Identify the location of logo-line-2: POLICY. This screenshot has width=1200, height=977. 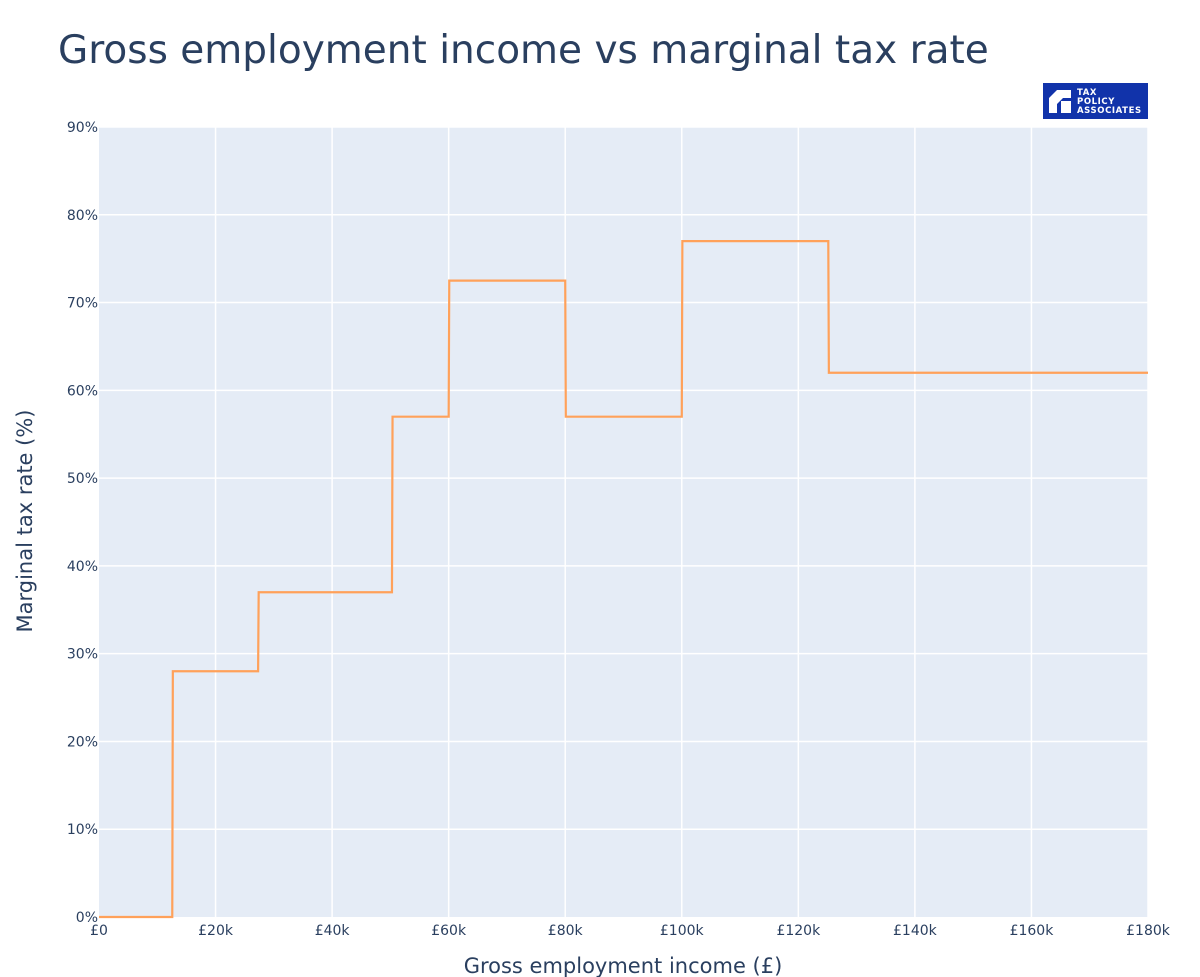
(1096, 102).